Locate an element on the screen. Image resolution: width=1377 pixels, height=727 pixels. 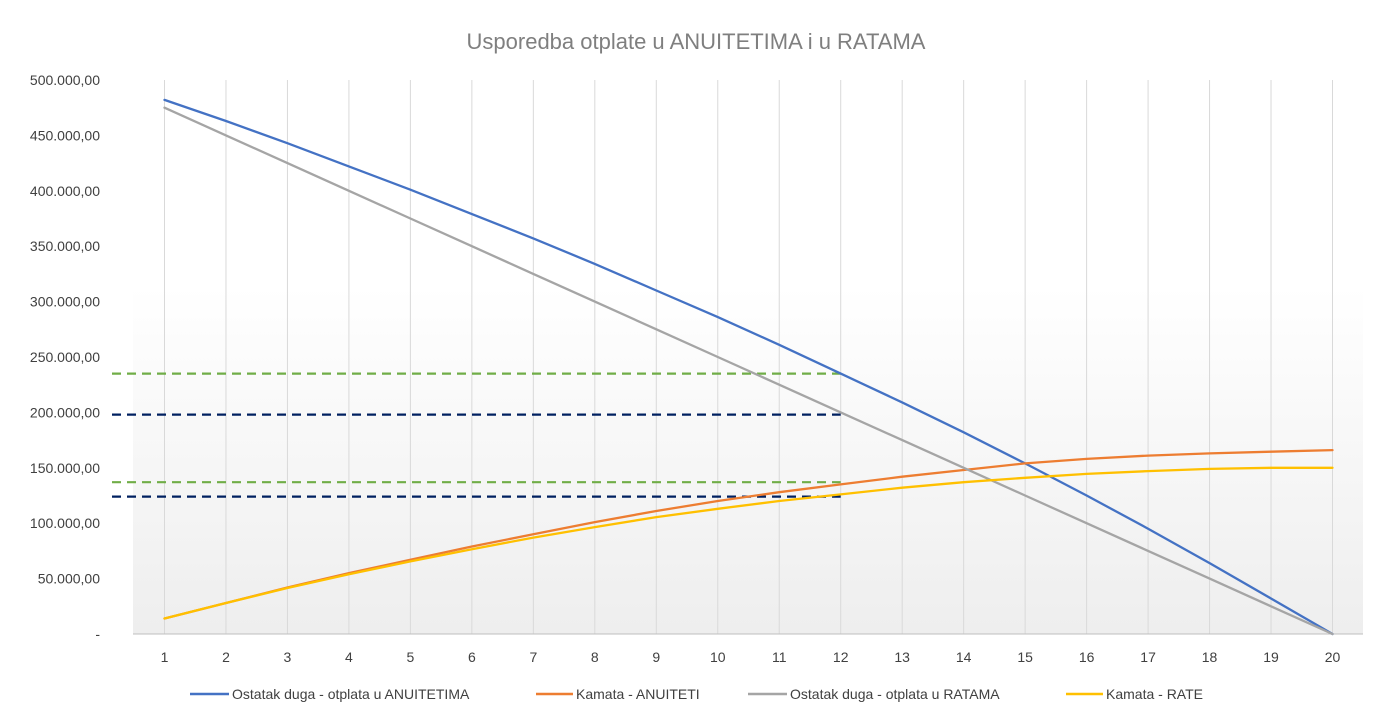
x-tick-label: 4 is located at coordinates (349, 657).